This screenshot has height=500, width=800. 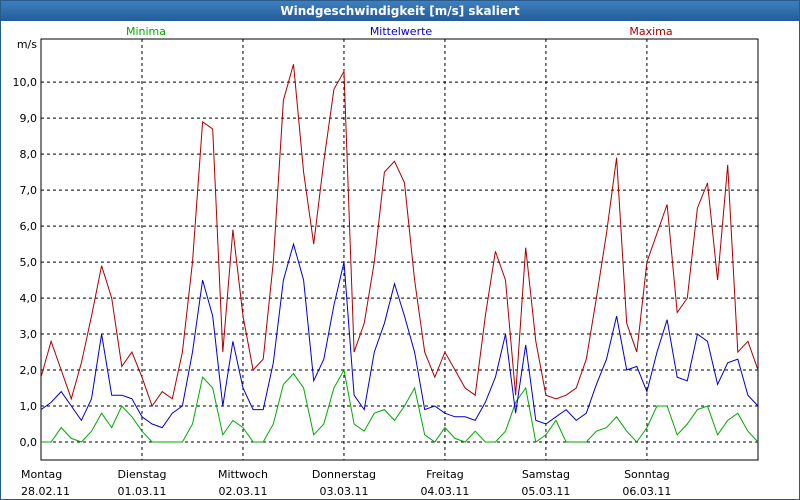 I want to click on series-line-minima, so click(x=400, y=405).